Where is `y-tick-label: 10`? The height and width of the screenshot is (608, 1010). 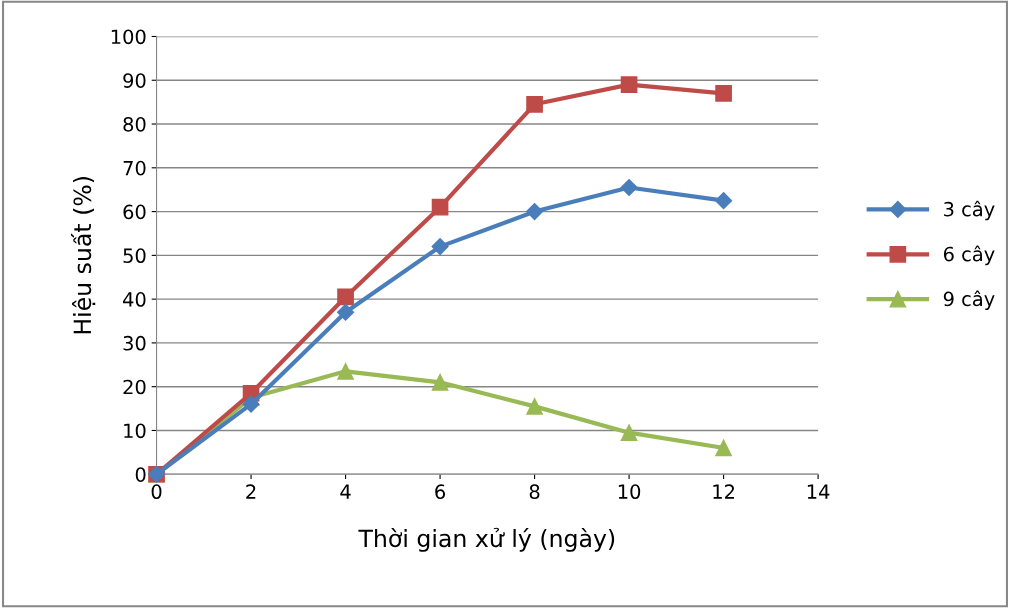
y-tick-label: 10 is located at coordinates (135, 431).